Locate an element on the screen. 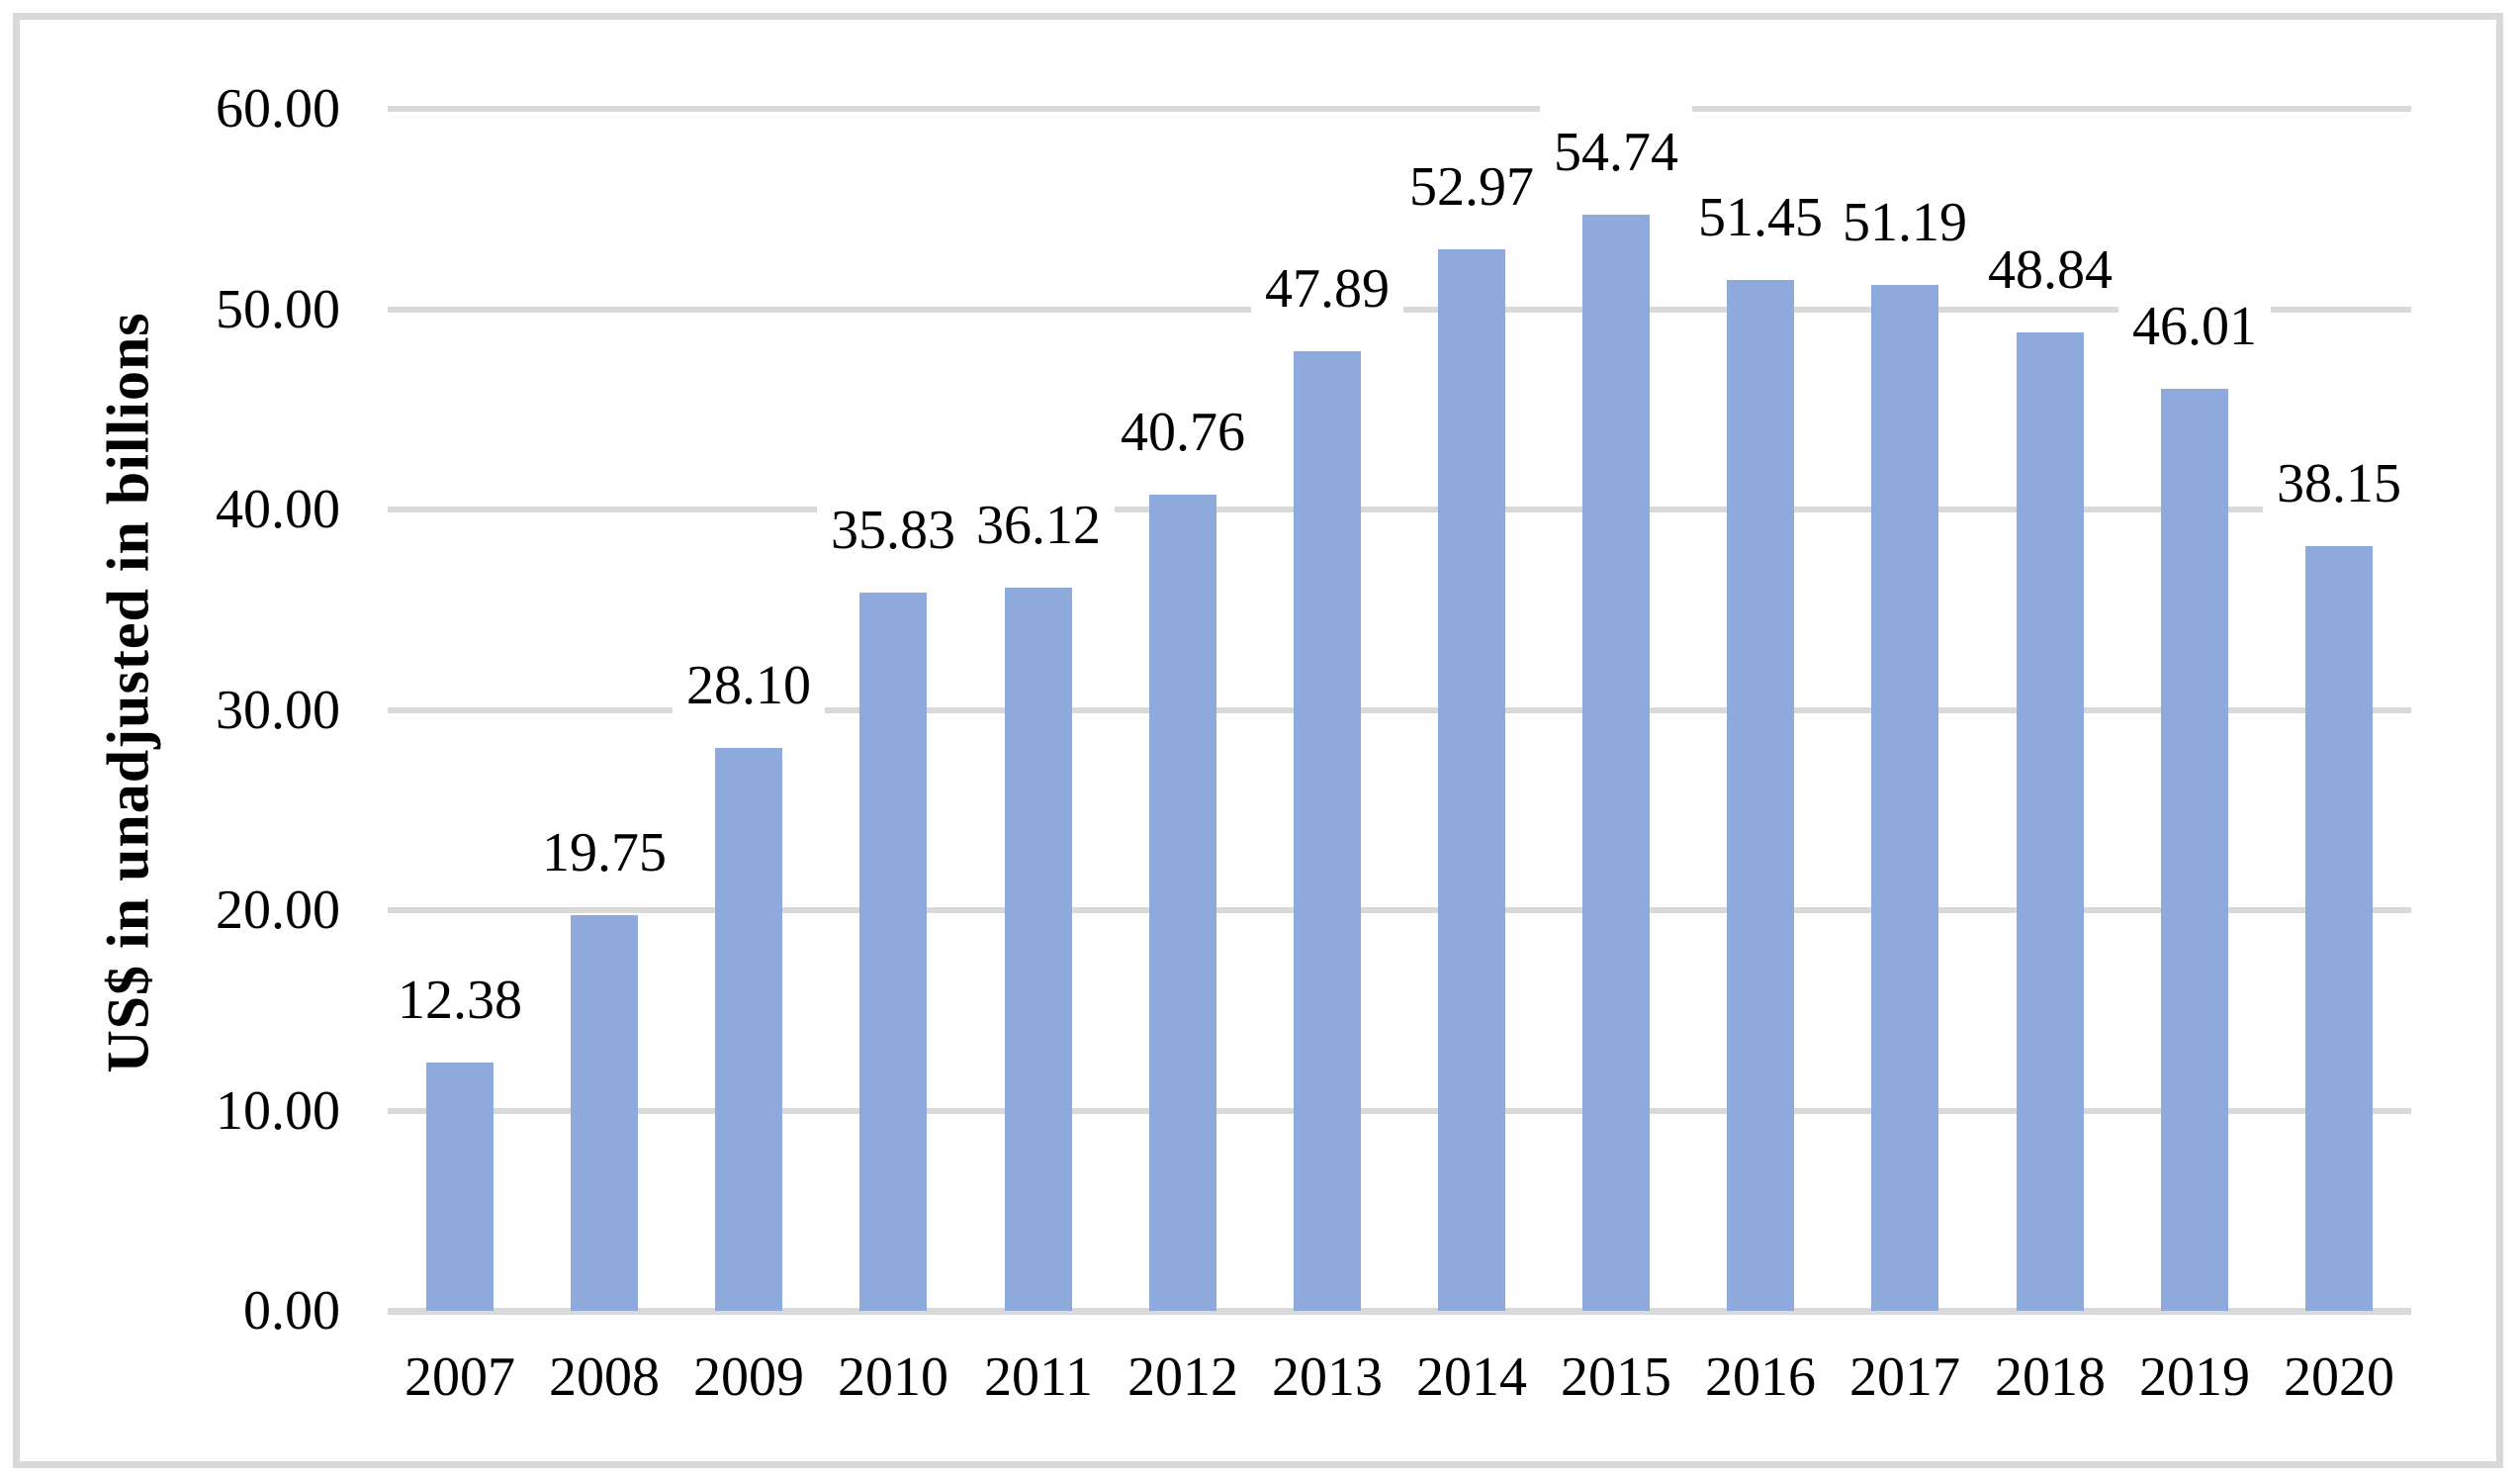 This screenshot has width=2520, height=1484. bar-value-label: 40.76 is located at coordinates (1183, 425).